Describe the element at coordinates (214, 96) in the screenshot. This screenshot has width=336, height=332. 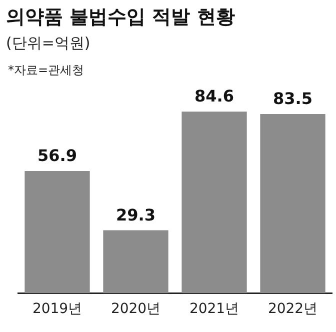
I see `data-label: 84.6` at that location.